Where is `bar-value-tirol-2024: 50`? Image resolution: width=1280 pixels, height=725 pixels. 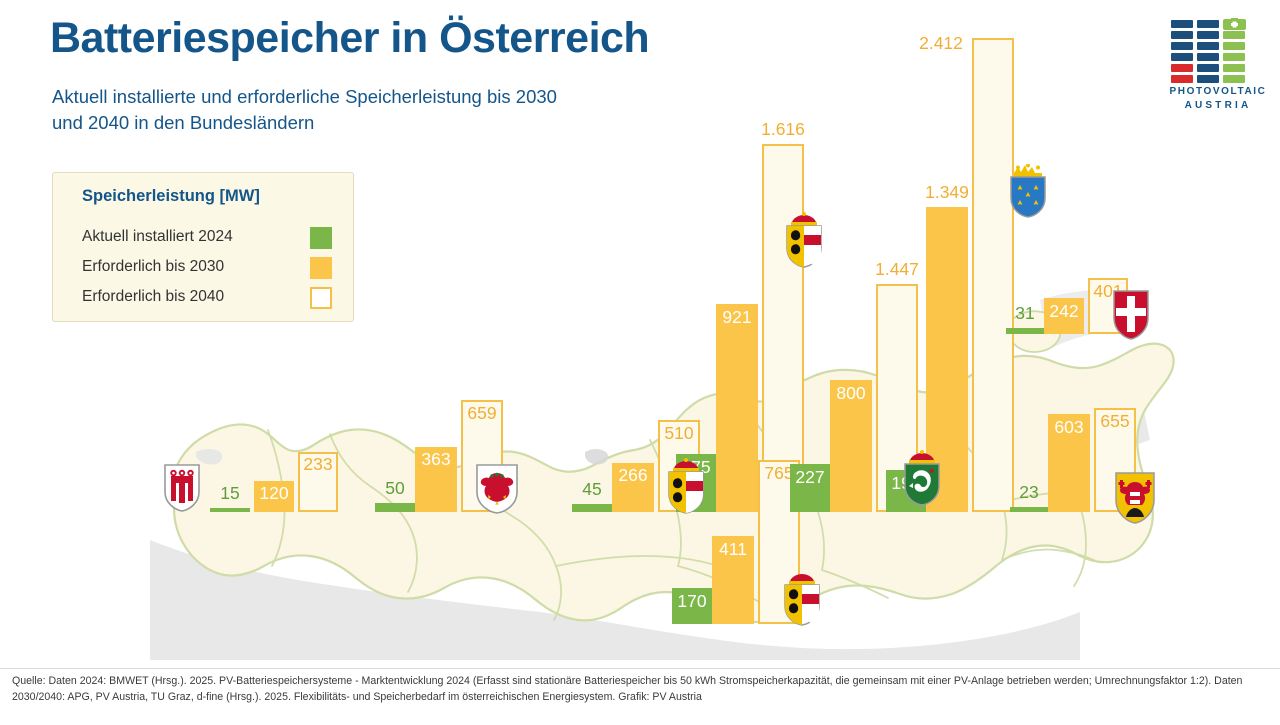 bar-value-tirol-2024: 50 is located at coordinates (395, 488).